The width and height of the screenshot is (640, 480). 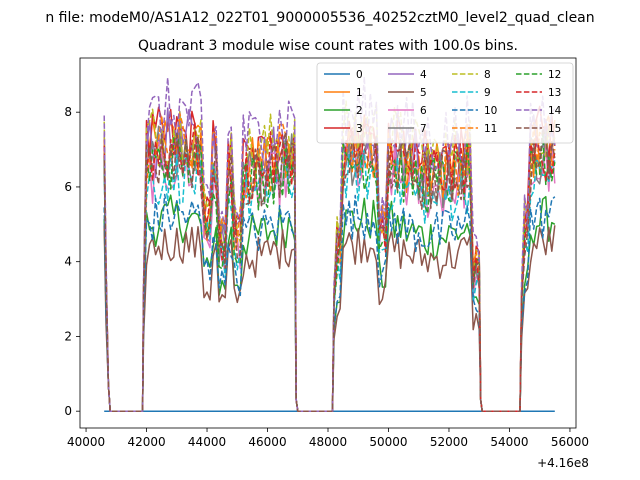 What do you see at coordinates (449, 442) in the screenshot?
I see `x-tick-label: 52000` at bounding box center [449, 442].